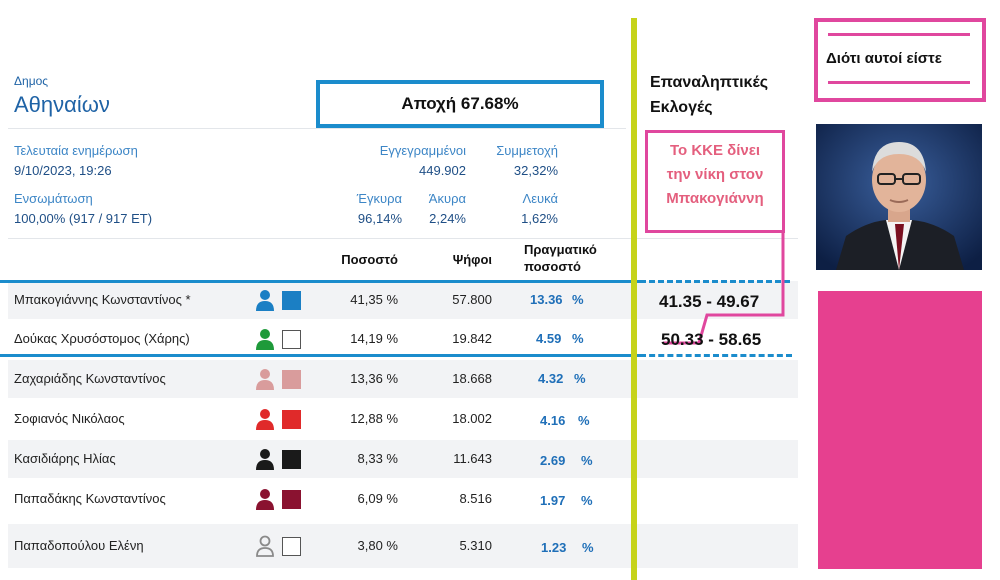 The height and width of the screenshot is (580, 1000). I want to click on invalid-label: Άκυρα, so click(447, 198).